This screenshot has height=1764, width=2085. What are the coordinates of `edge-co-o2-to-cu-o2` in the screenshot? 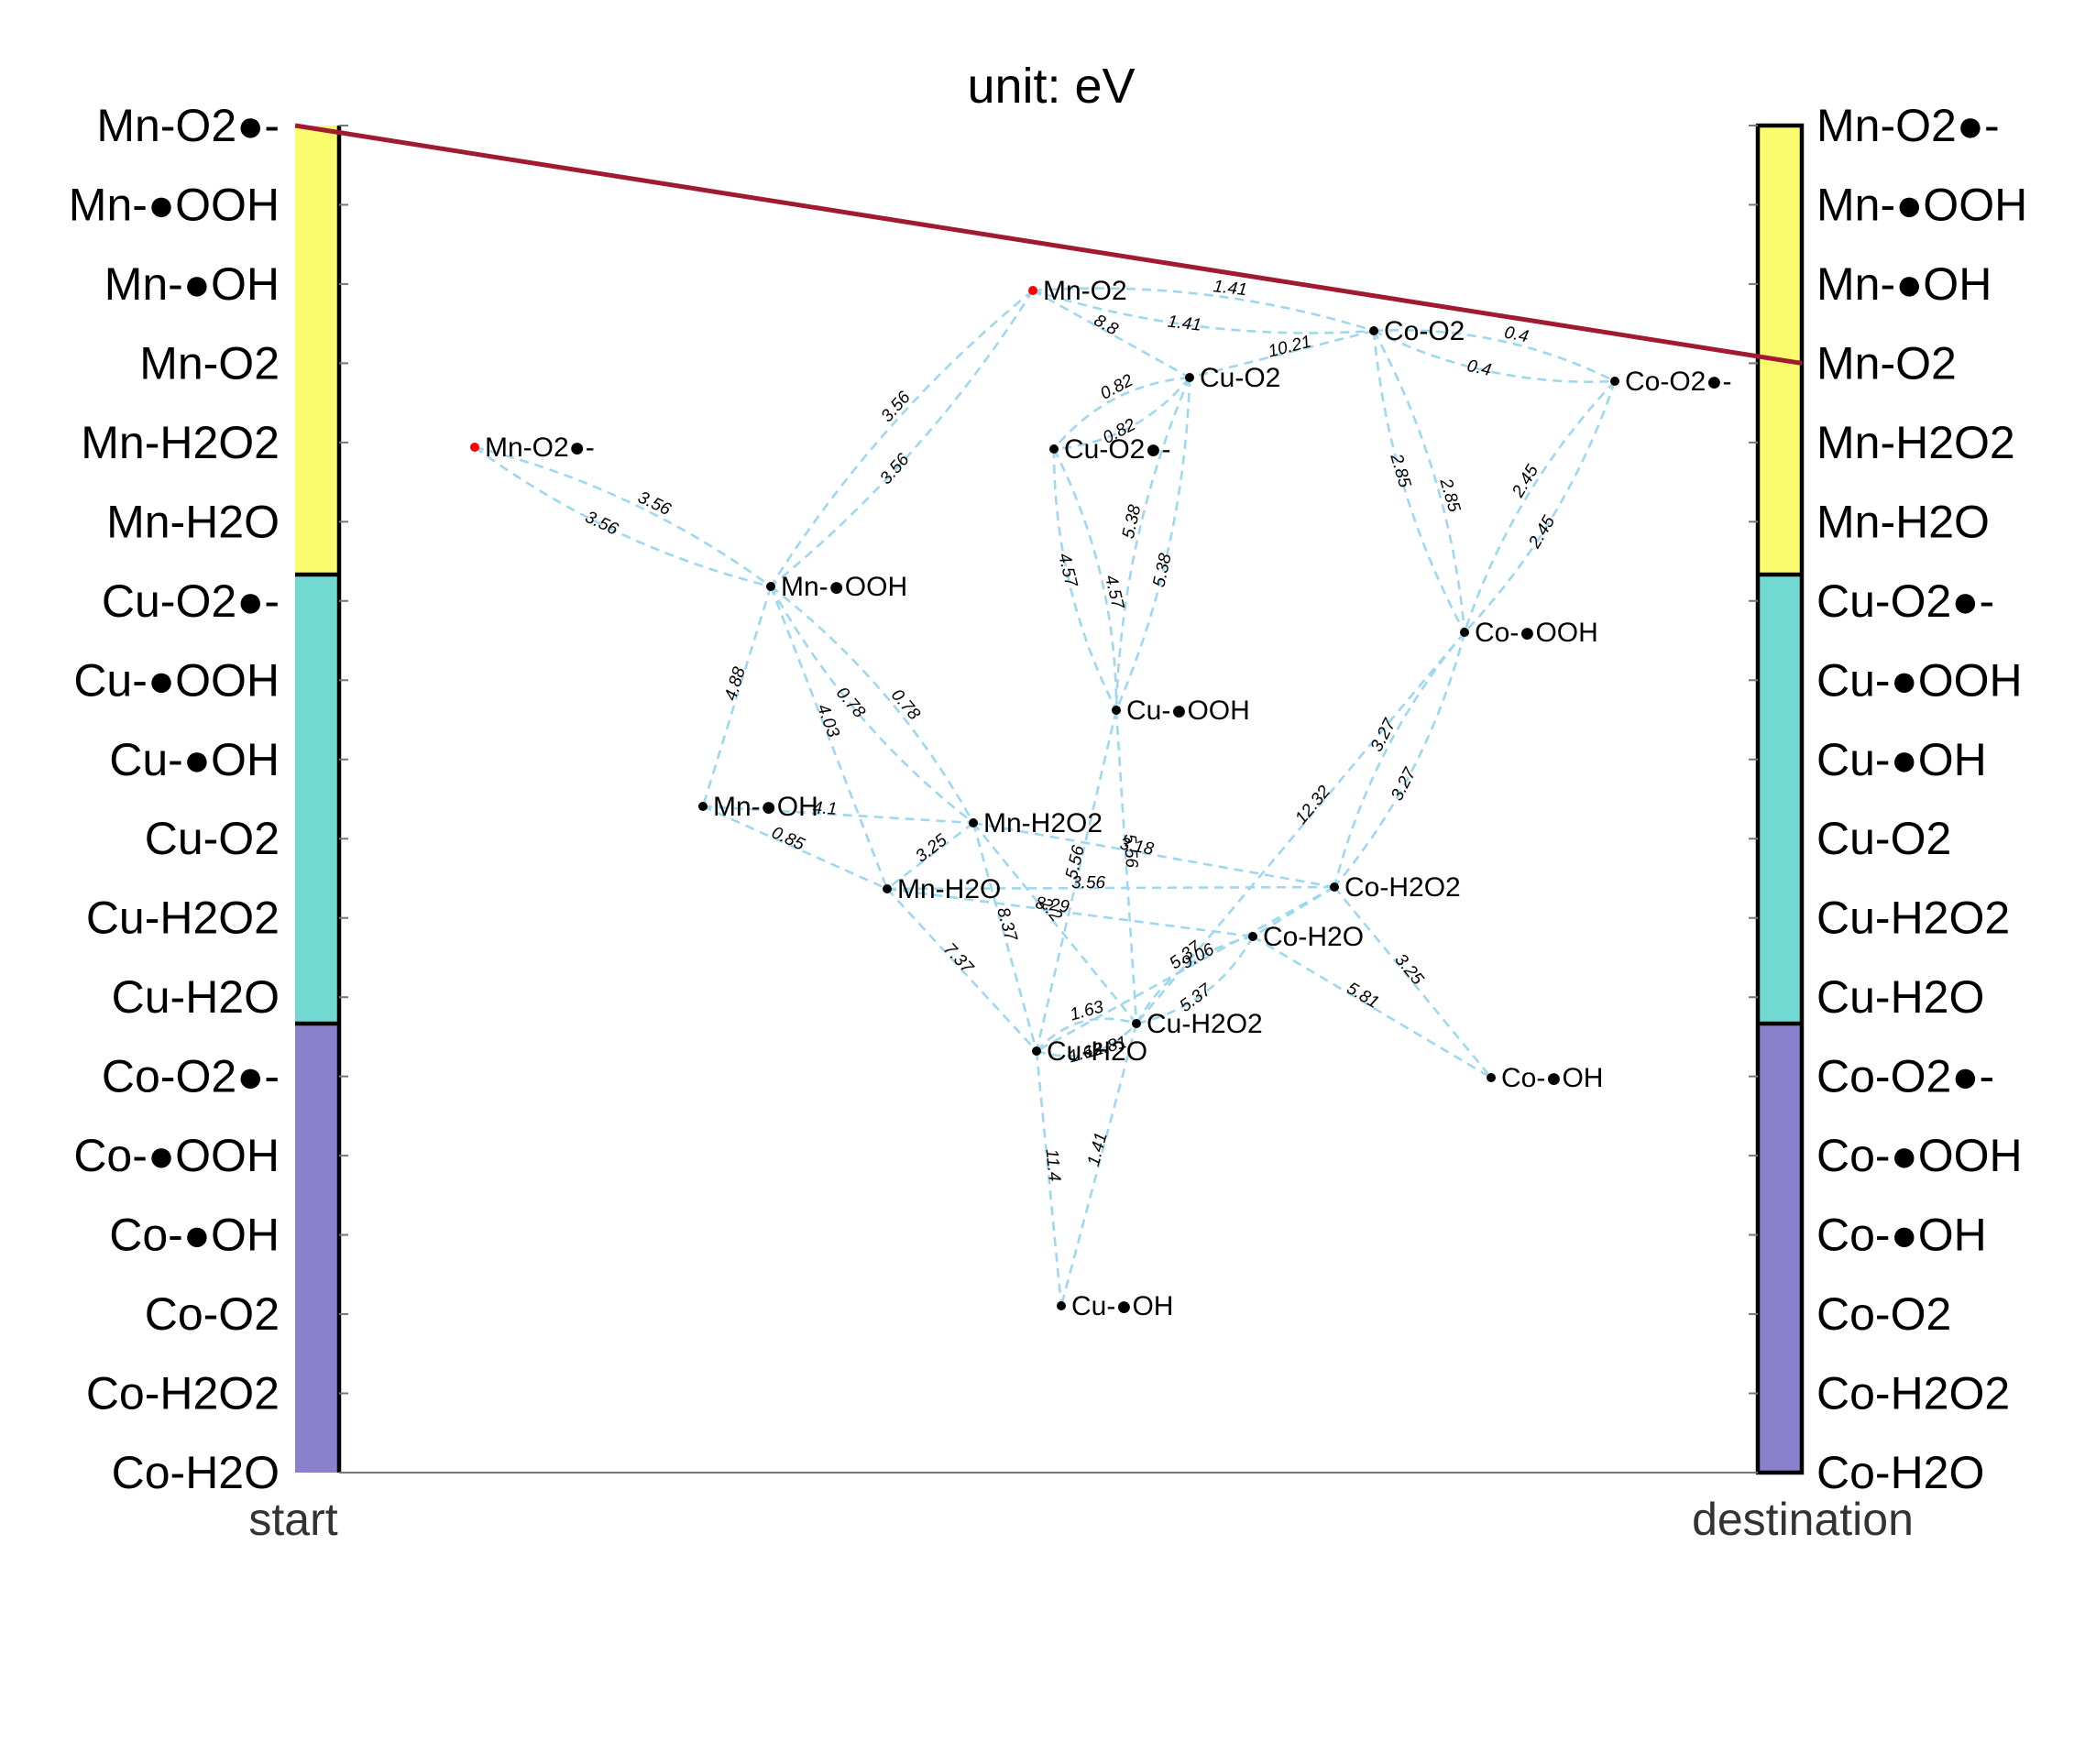 It's located at (1282, 354).